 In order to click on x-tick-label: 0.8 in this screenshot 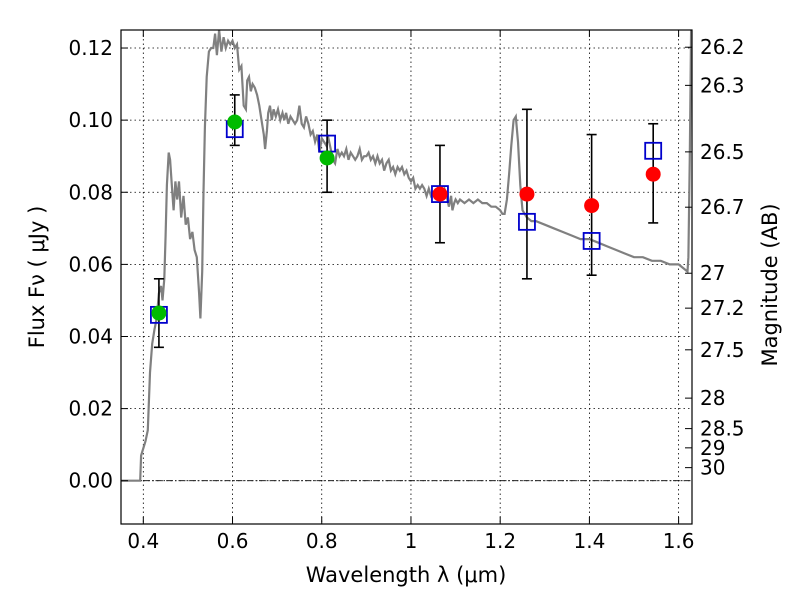, I will do `click(322, 541)`.